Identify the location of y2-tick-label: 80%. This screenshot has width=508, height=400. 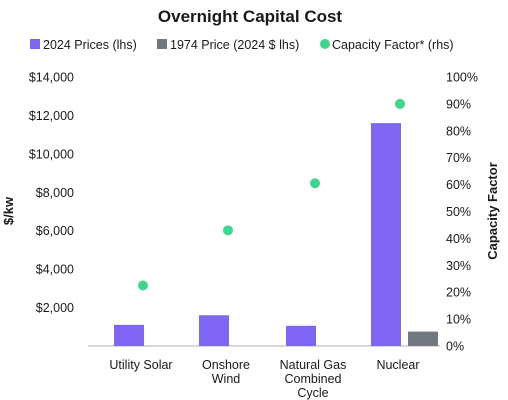
(458, 131).